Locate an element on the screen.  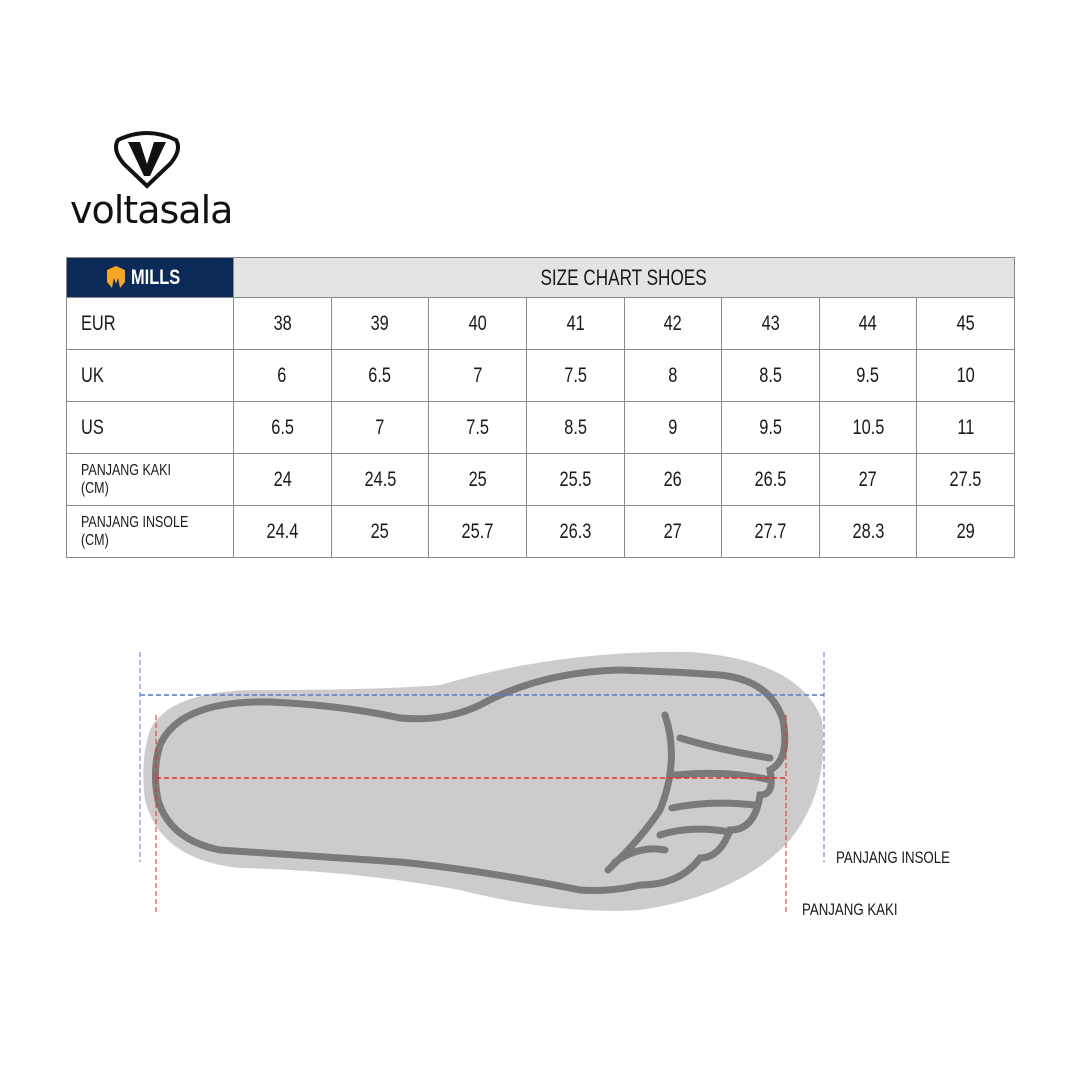
size-cell: 10.5 is located at coordinates (868, 427).